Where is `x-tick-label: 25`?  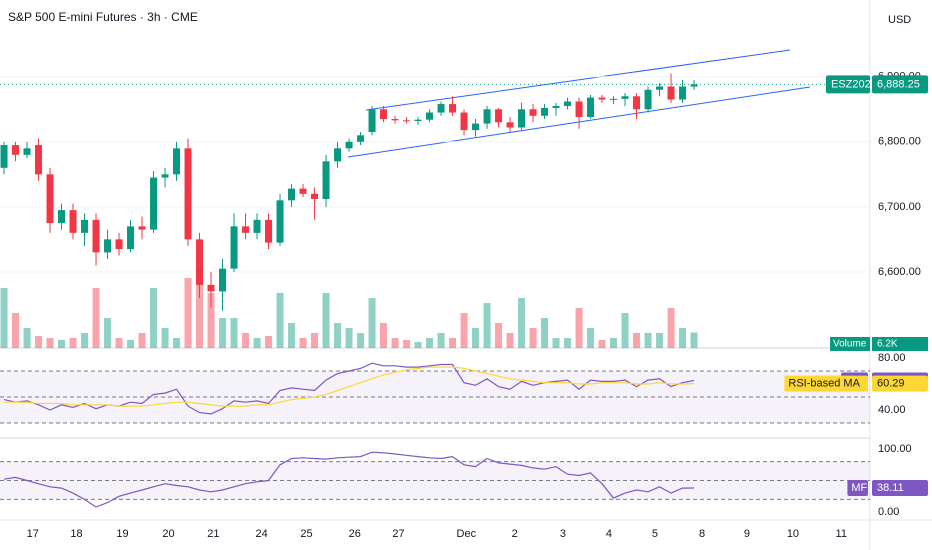 x-tick-label: 25 is located at coordinates (306, 534).